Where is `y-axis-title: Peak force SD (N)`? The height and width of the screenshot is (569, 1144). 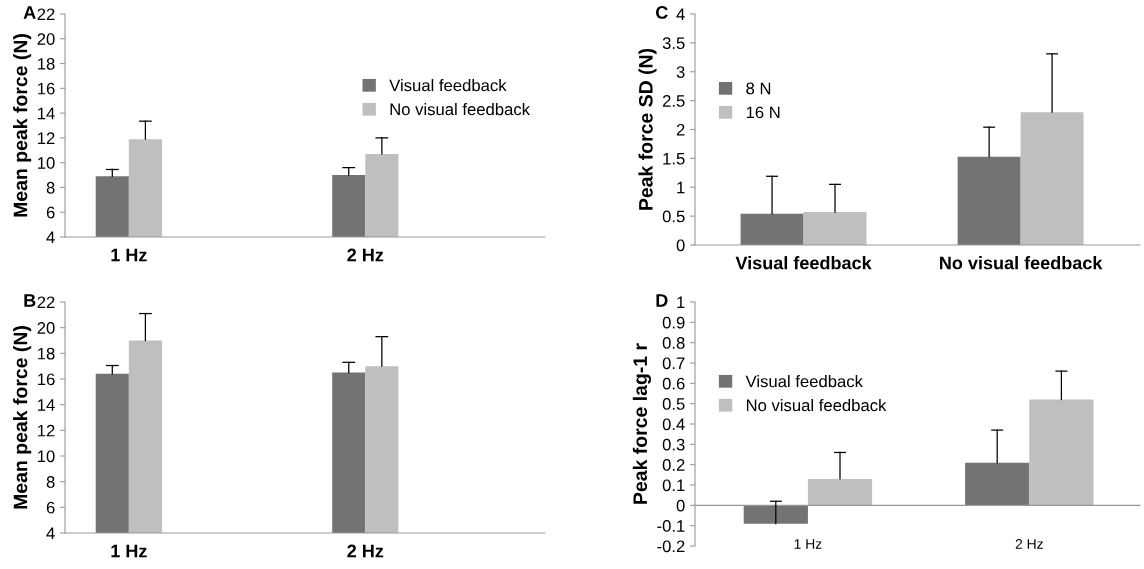
y-axis-title: Peak force SD (N) is located at coordinates (647, 129).